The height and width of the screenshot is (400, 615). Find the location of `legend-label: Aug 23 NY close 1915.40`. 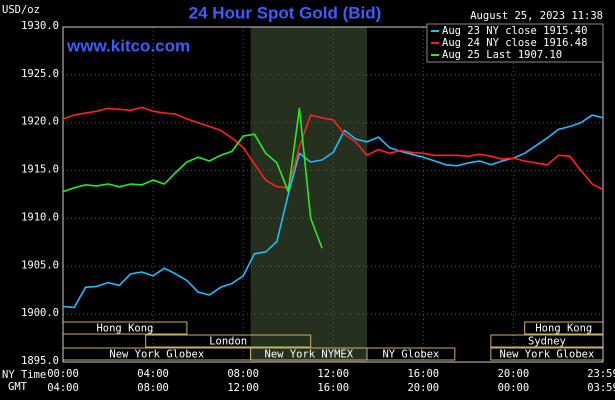

legend-label: Aug 23 NY close 1915.40 is located at coordinates (514, 31).